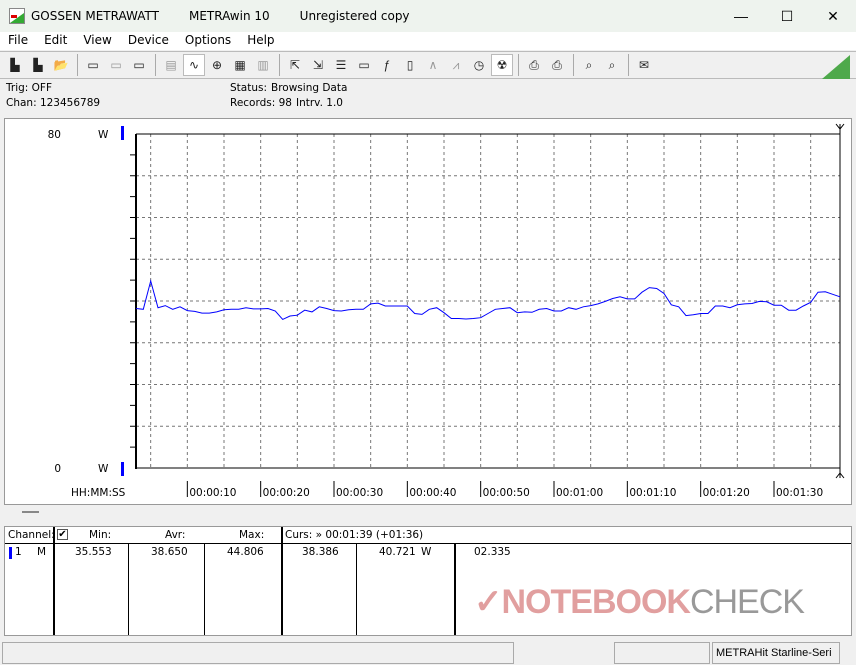 Image resolution: width=856 pixels, height=665 pixels. I want to click on clock-icon: ◷, so click(479, 65).